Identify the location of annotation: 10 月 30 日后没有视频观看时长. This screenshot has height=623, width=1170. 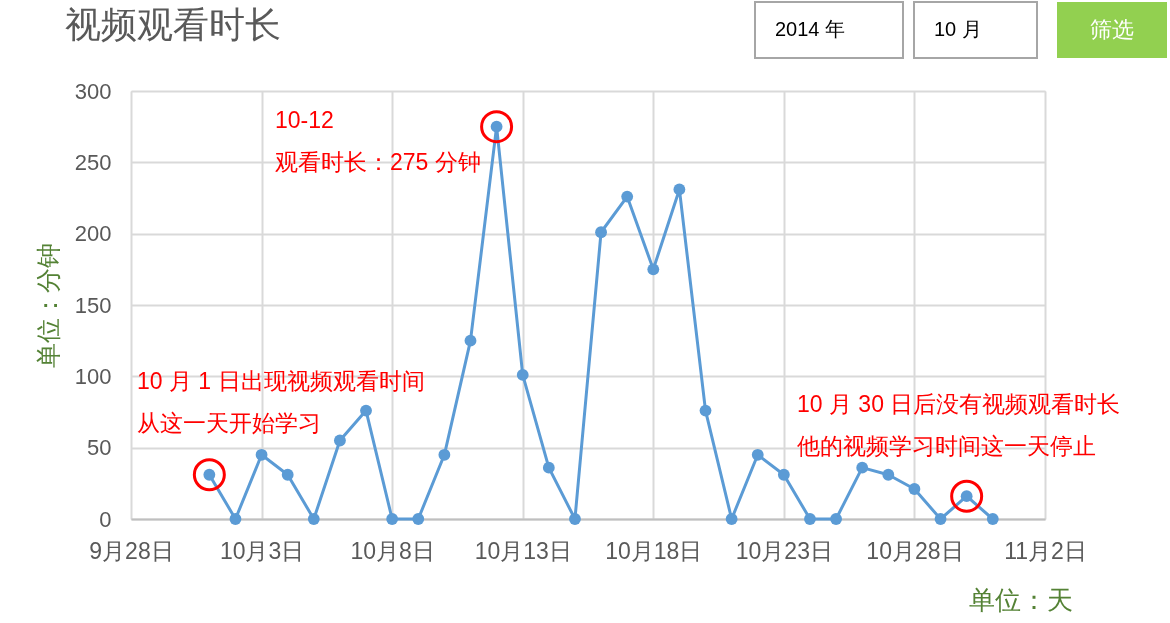
(959, 404).